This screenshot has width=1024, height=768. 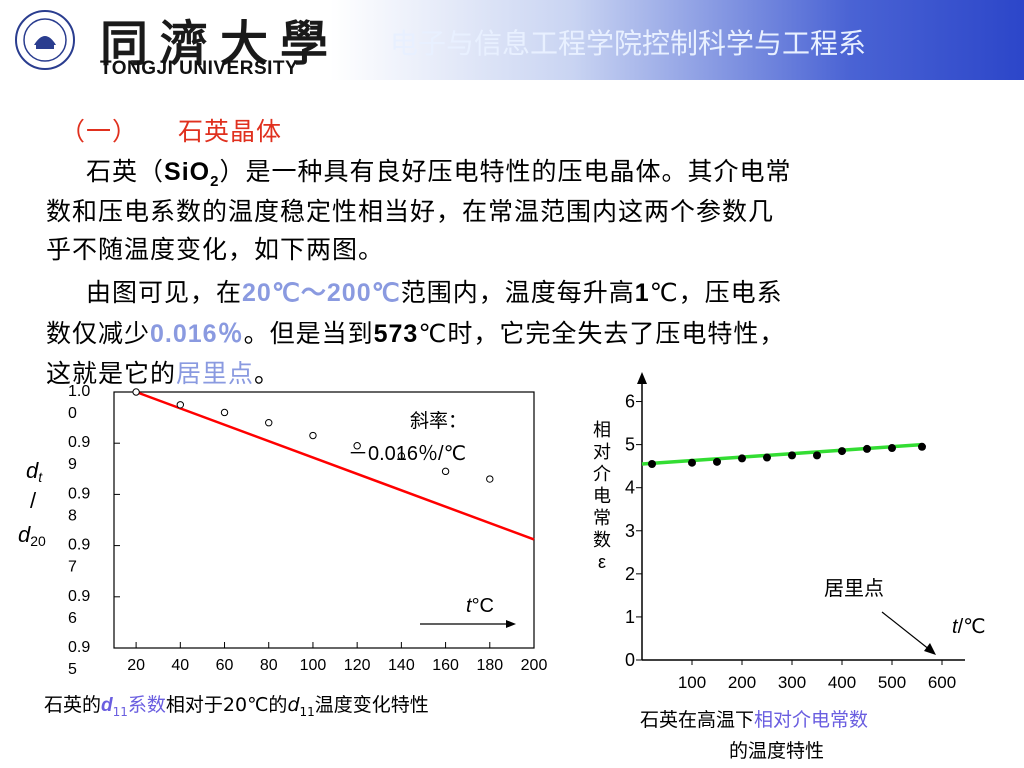 What do you see at coordinates (630, 488) in the screenshot?
I see `y-tick-label: 4` at bounding box center [630, 488].